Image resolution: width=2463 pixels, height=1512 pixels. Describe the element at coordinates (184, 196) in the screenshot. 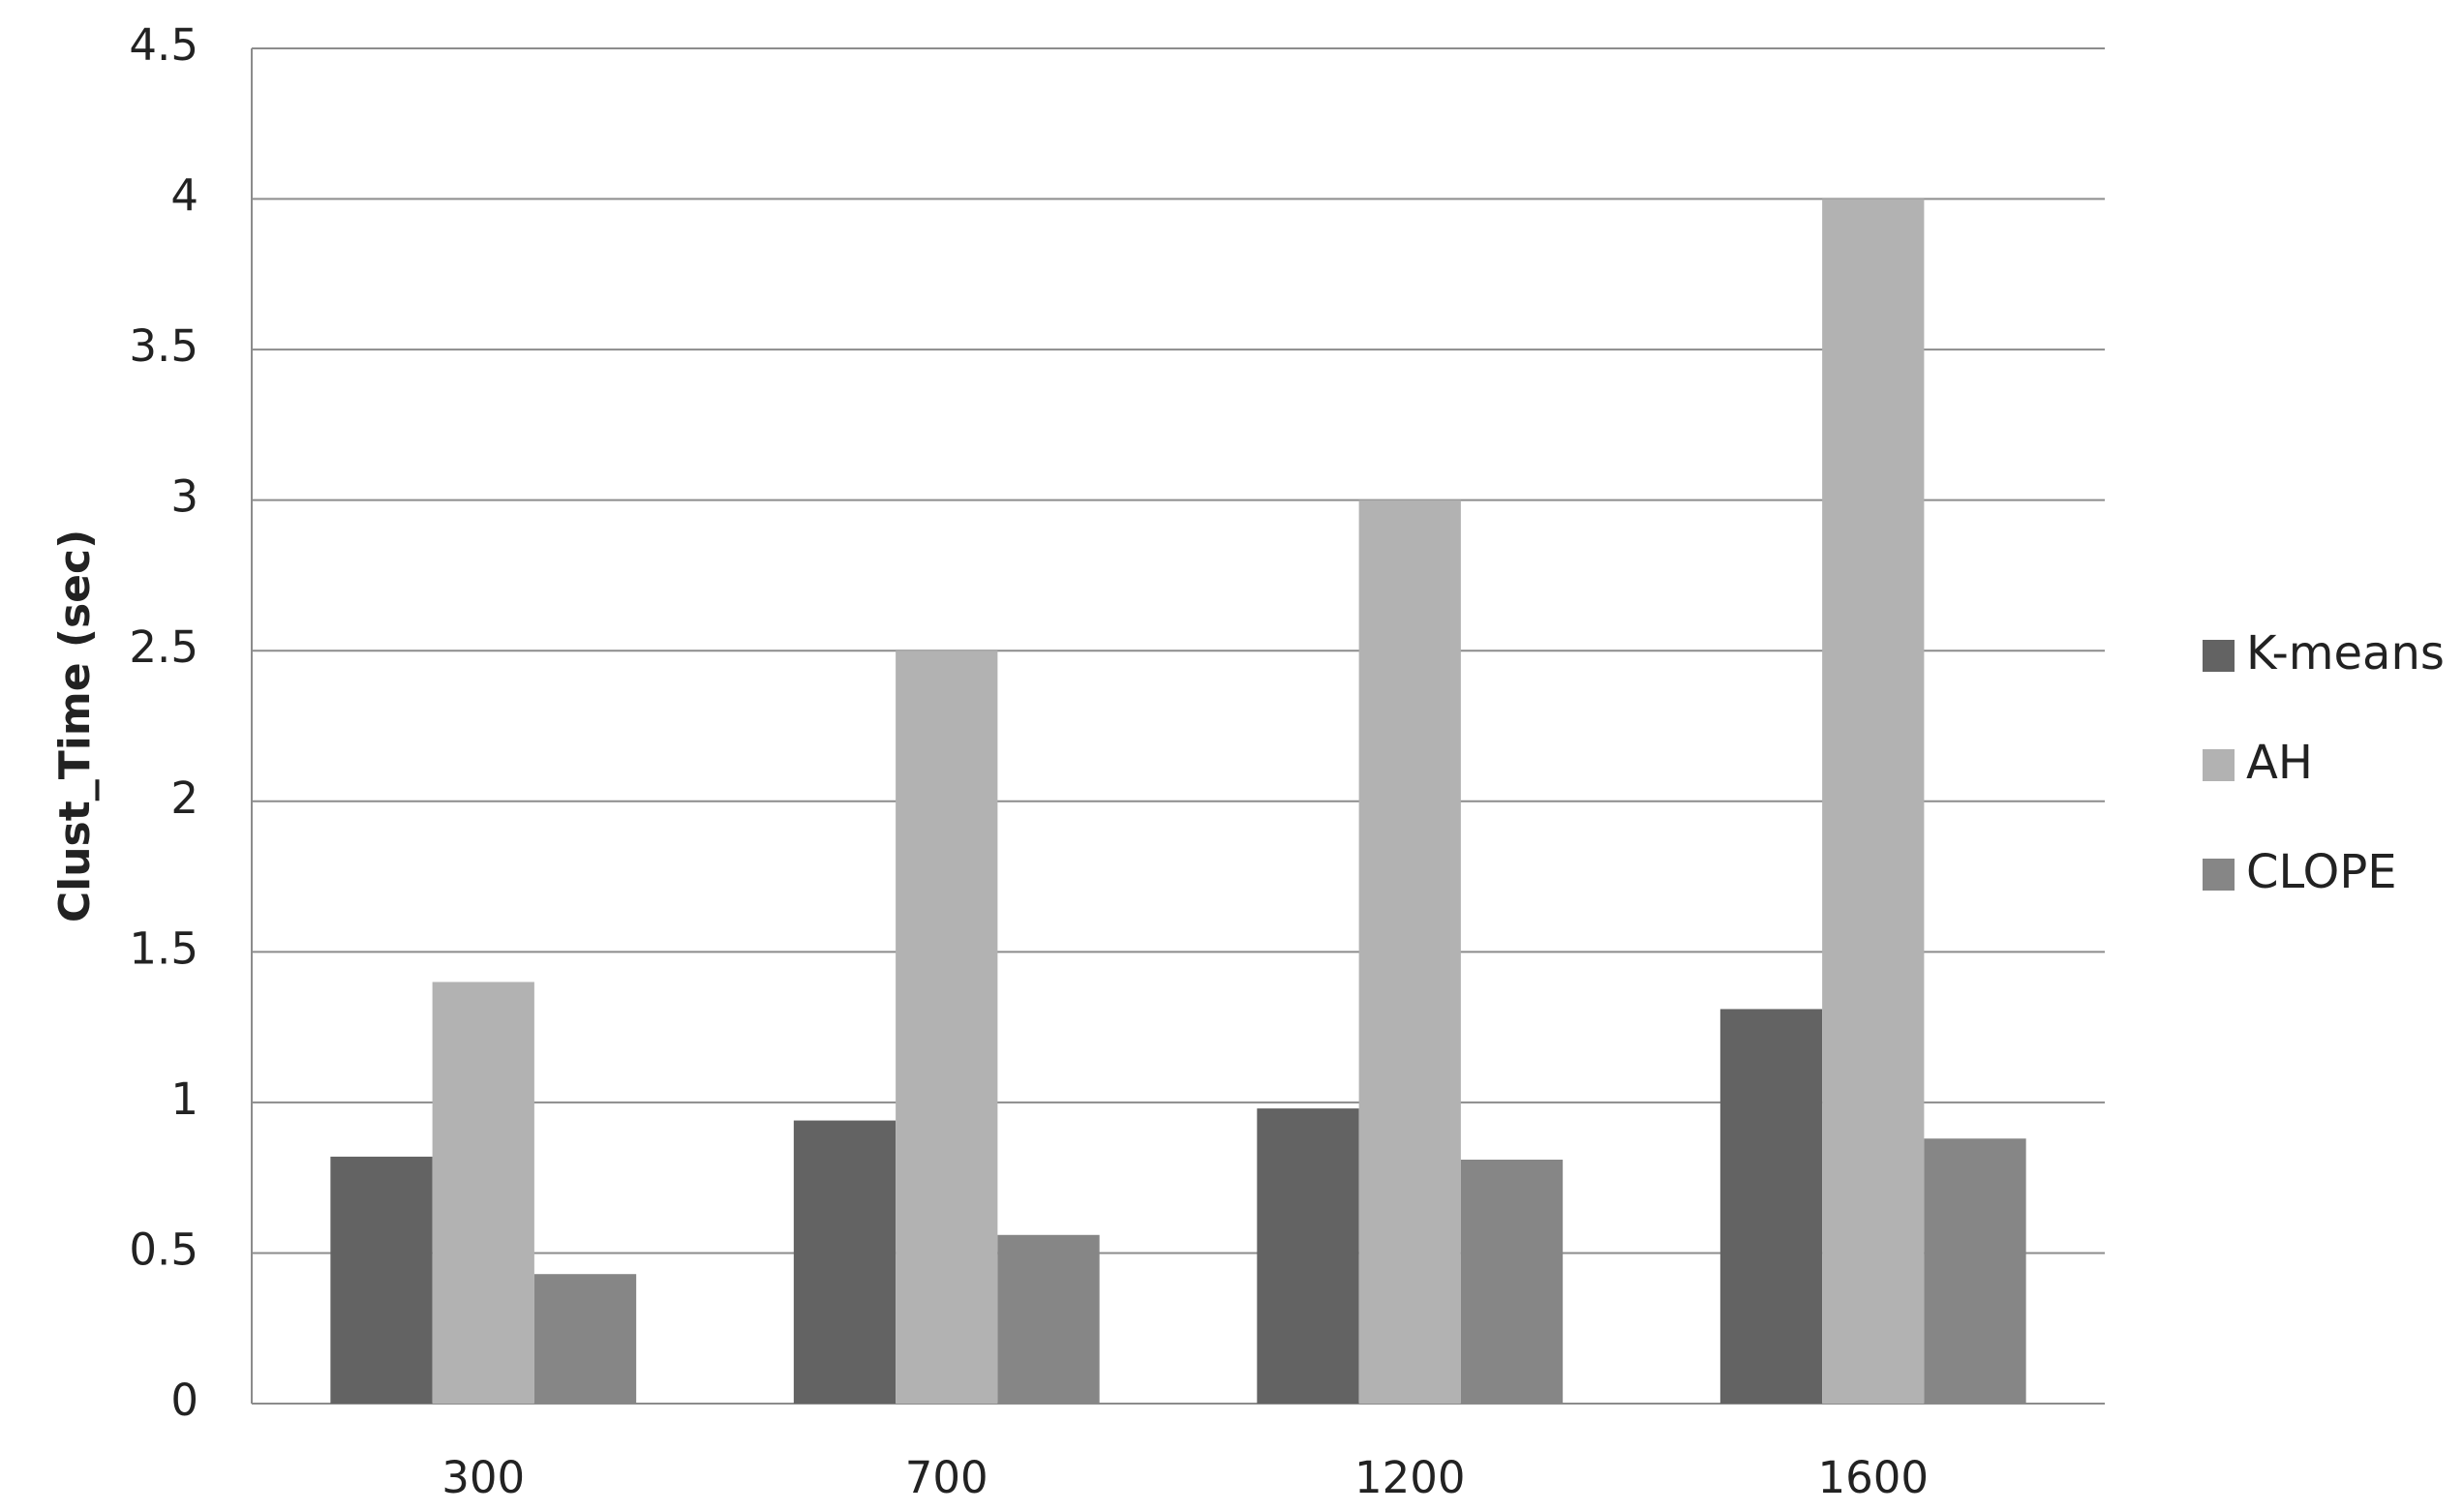

I see `y-tick-label: 4` at that location.